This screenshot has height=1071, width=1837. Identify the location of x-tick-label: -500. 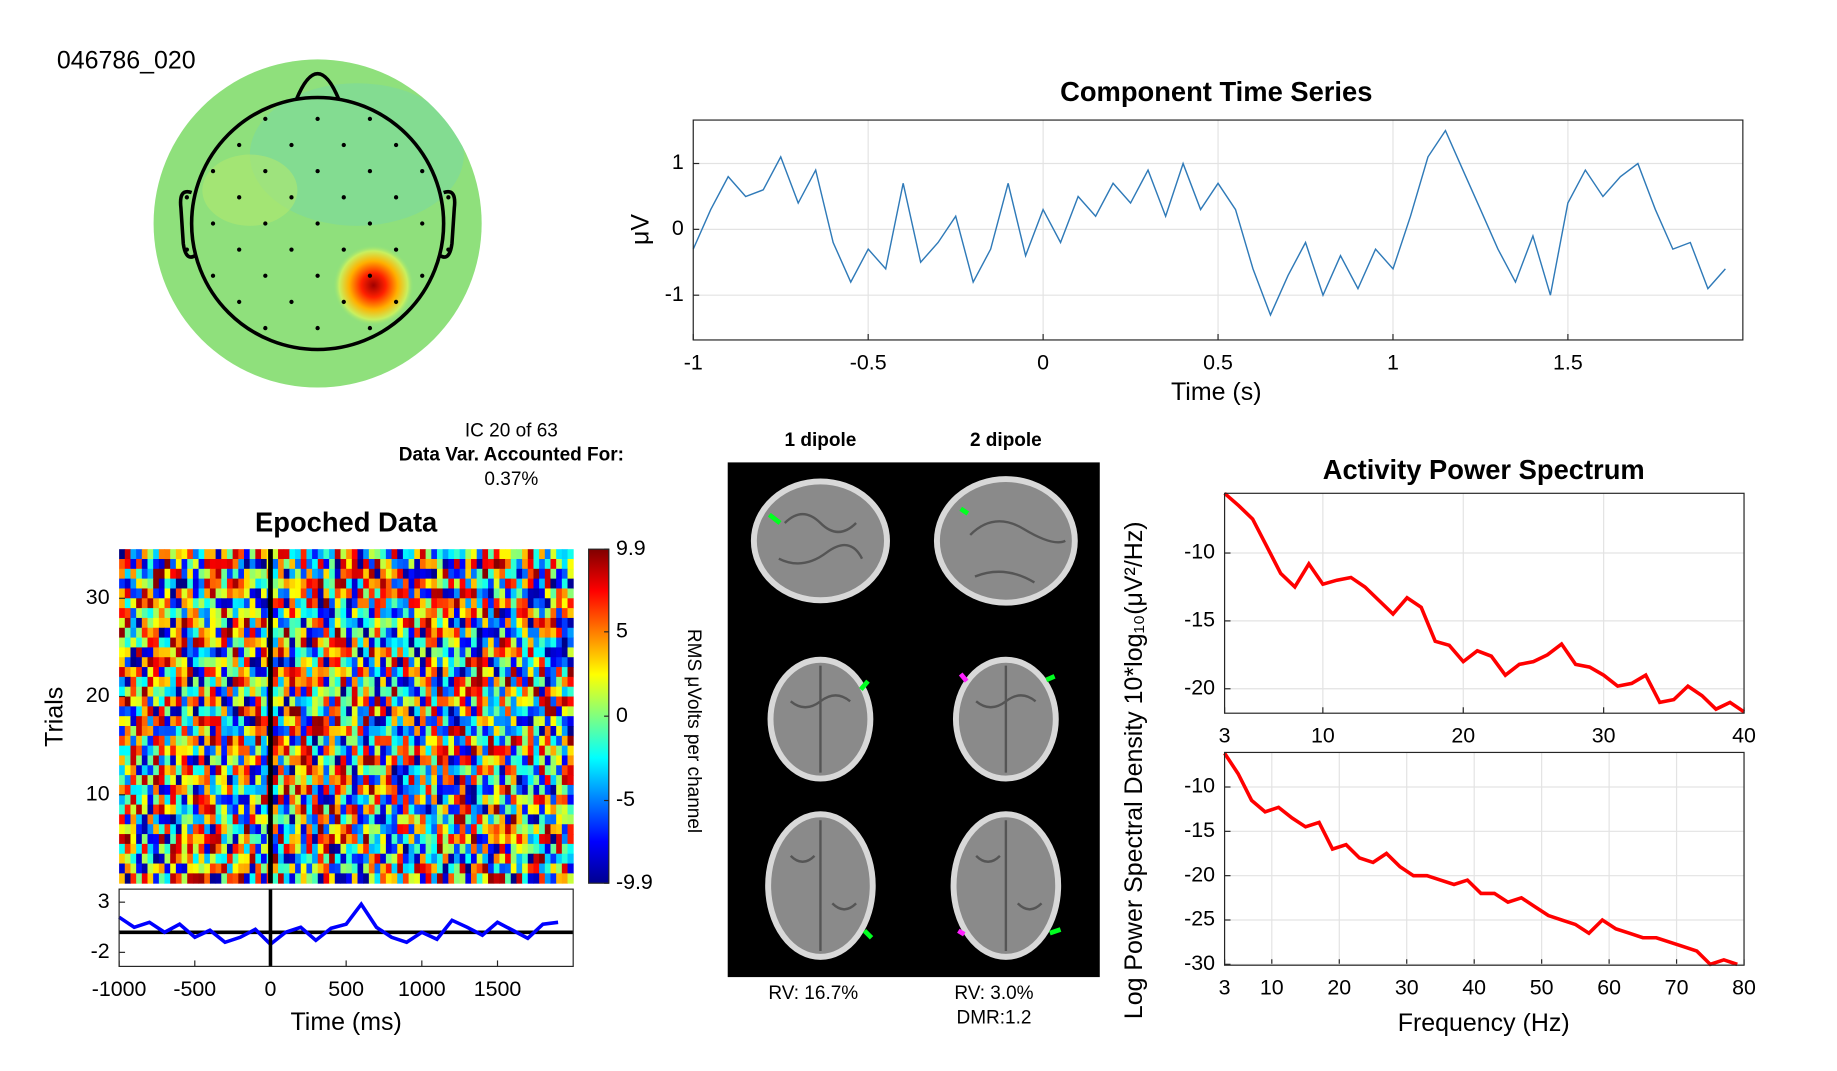
(194, 989).